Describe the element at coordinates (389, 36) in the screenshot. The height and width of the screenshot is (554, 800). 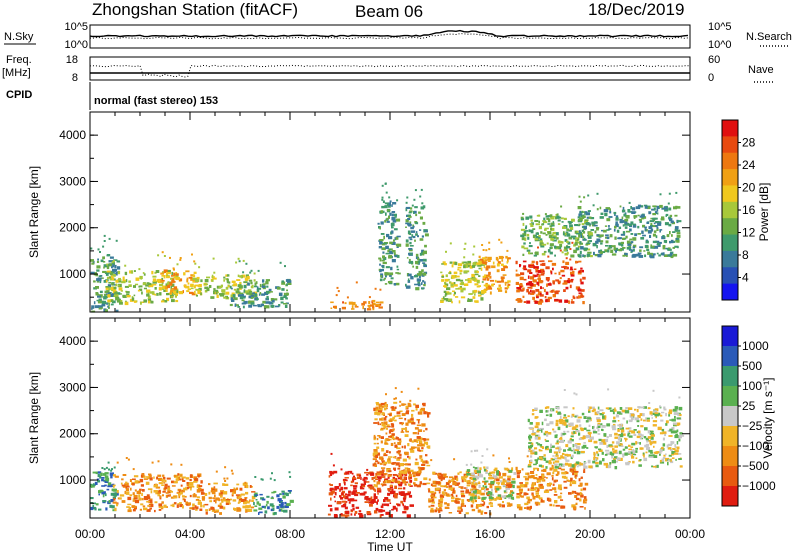
I see `nsearch-trace` at that location.